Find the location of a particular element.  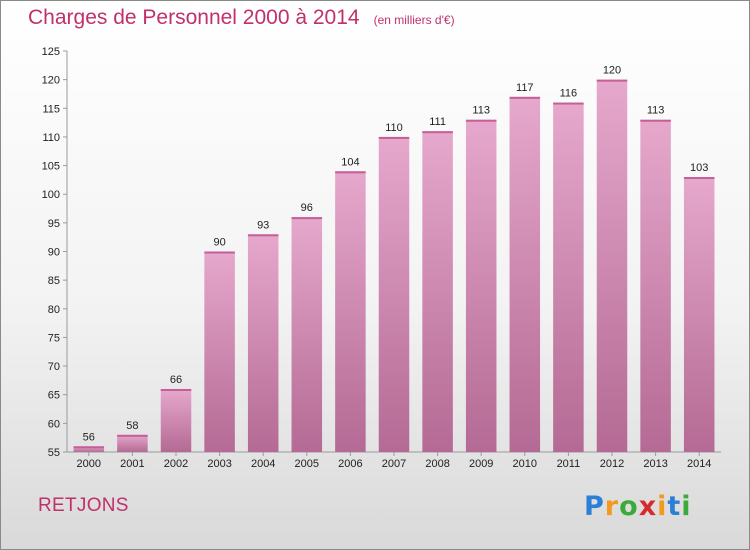

logo-letter: x is located at coordinates (648, 506).